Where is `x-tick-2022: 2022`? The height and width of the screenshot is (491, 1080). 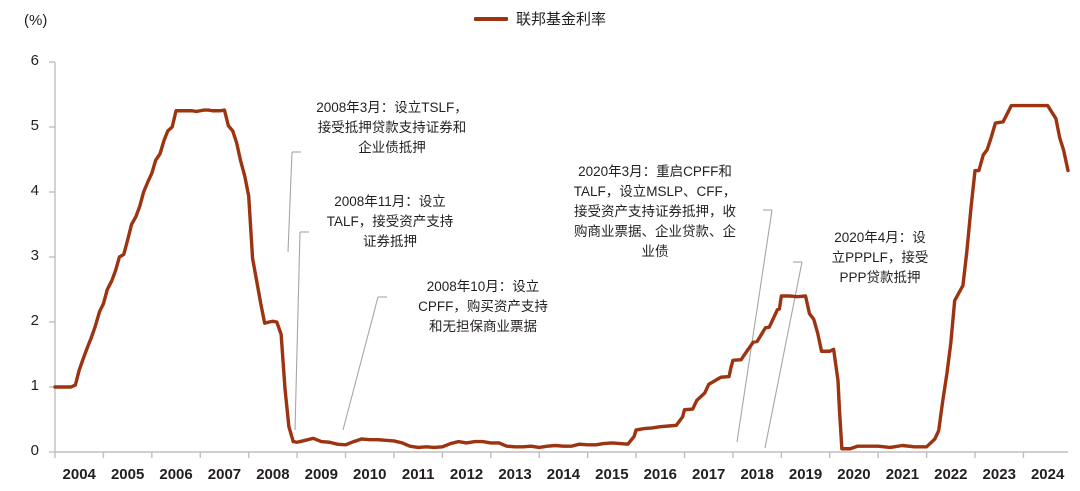 x-tick-2022: 2022 is located at coordinates (951, 474).